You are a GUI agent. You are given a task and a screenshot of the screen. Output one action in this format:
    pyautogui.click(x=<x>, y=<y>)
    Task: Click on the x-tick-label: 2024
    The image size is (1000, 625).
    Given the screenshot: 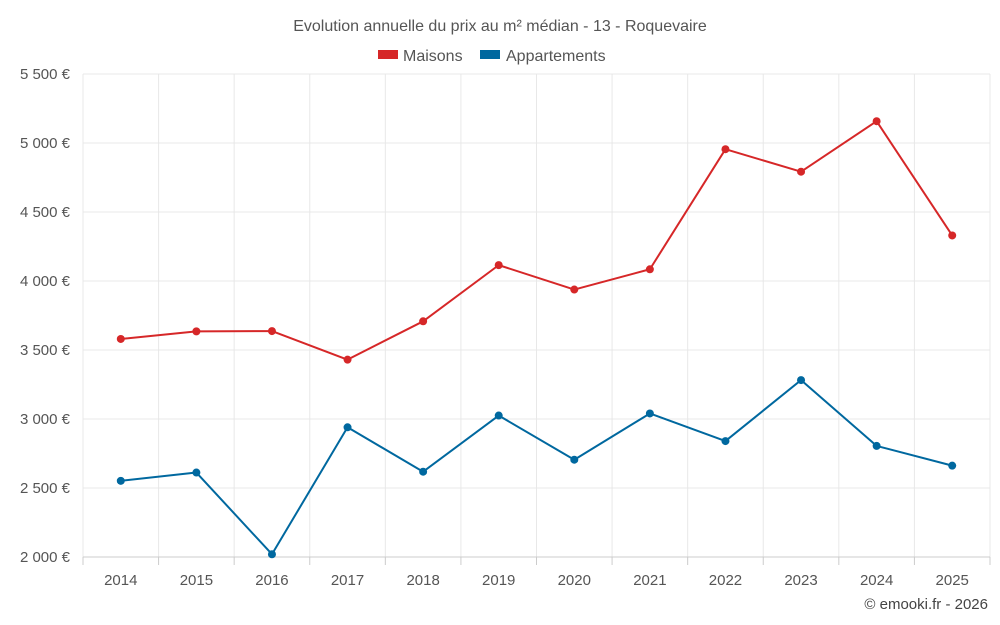 What is the action you would take?
    pyautogui.click(x=876, y=580)
    